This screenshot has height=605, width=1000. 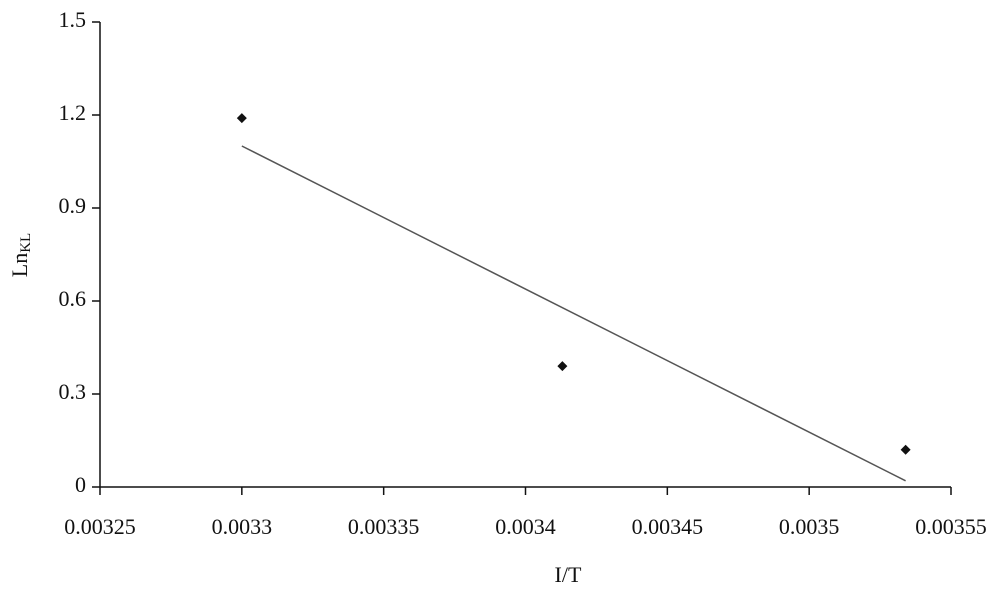 What do you see at coordinates (951, 526) in the screenshot?
I see `x-tick-label: 0.00355` at bounding box center [951, 526].